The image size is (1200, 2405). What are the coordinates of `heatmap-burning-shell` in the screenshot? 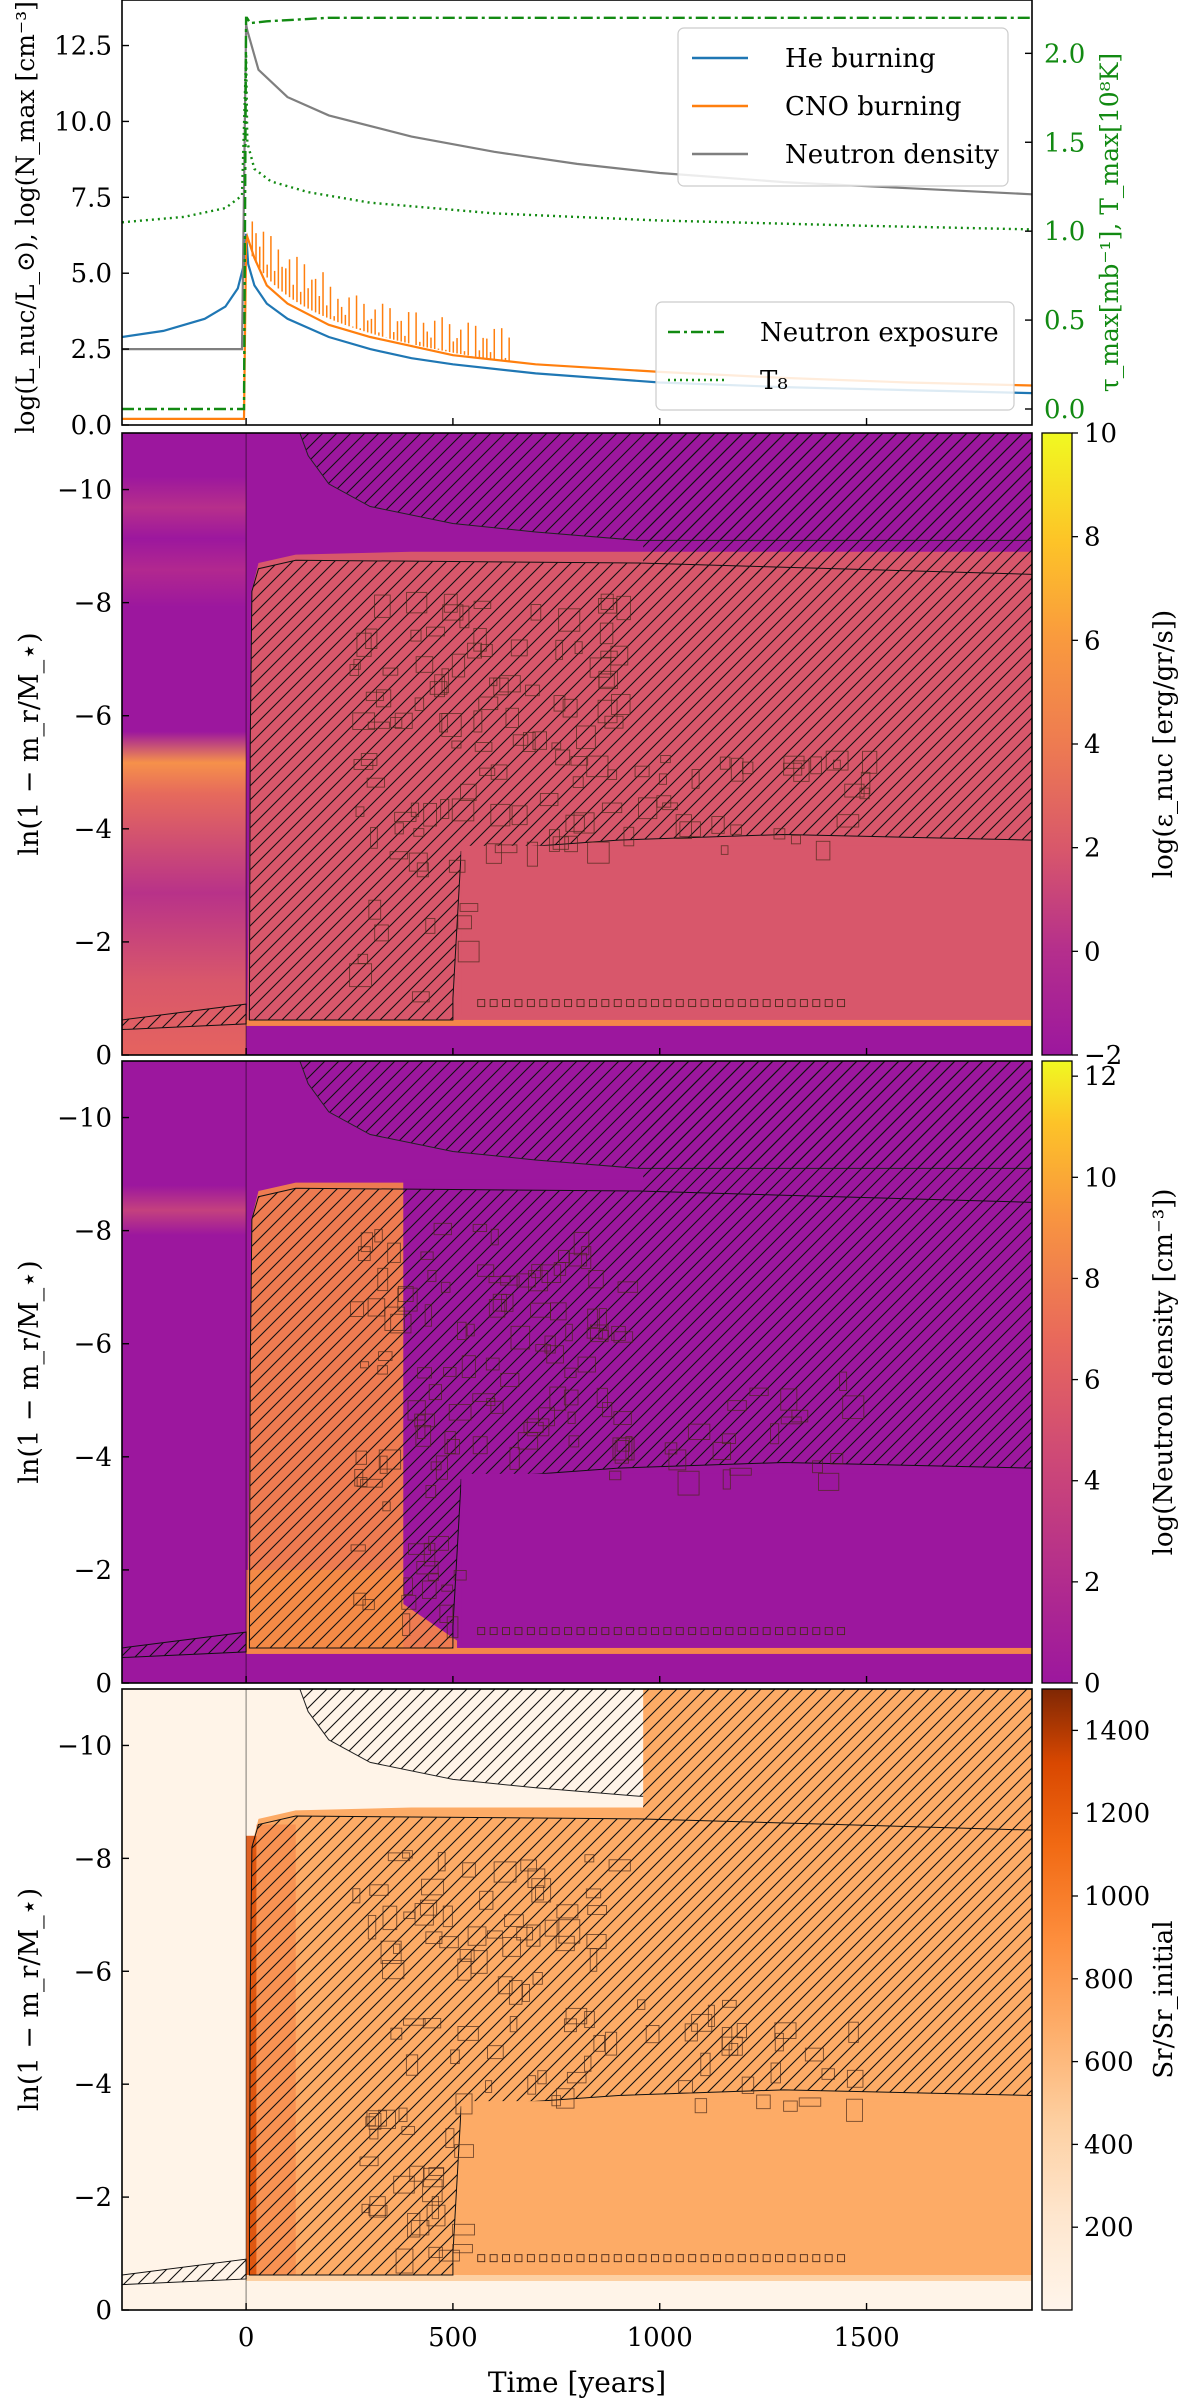 It's located at (639, 1022).